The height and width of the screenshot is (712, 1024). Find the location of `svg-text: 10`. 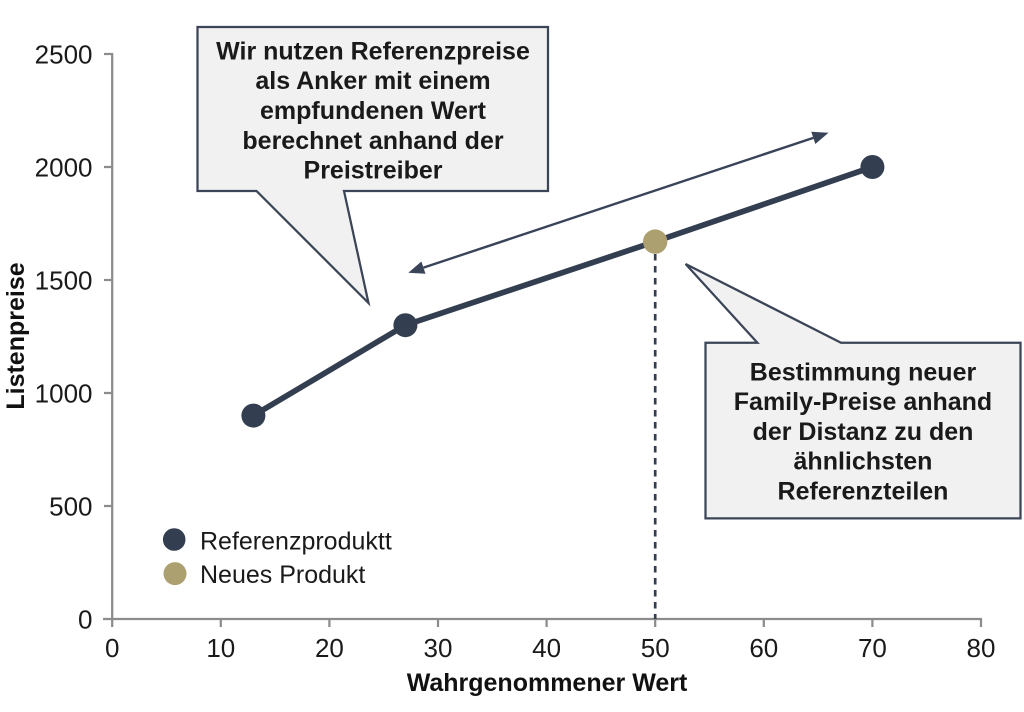

svg-text: 10 is located at coordinates (220, 648).